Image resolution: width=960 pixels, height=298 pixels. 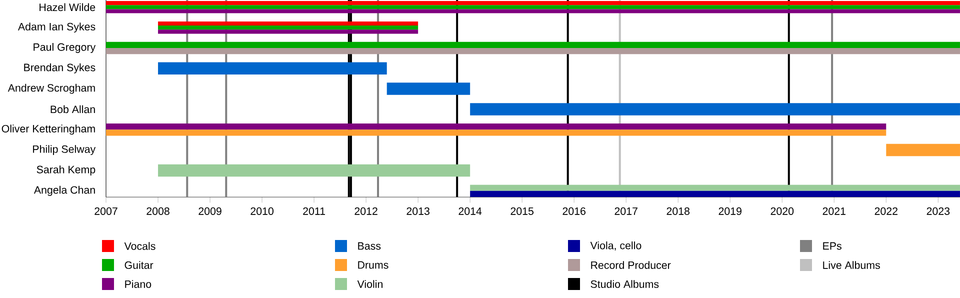 I want to click on y-tick-label: Angela Chan, so click(x=64, y=191).